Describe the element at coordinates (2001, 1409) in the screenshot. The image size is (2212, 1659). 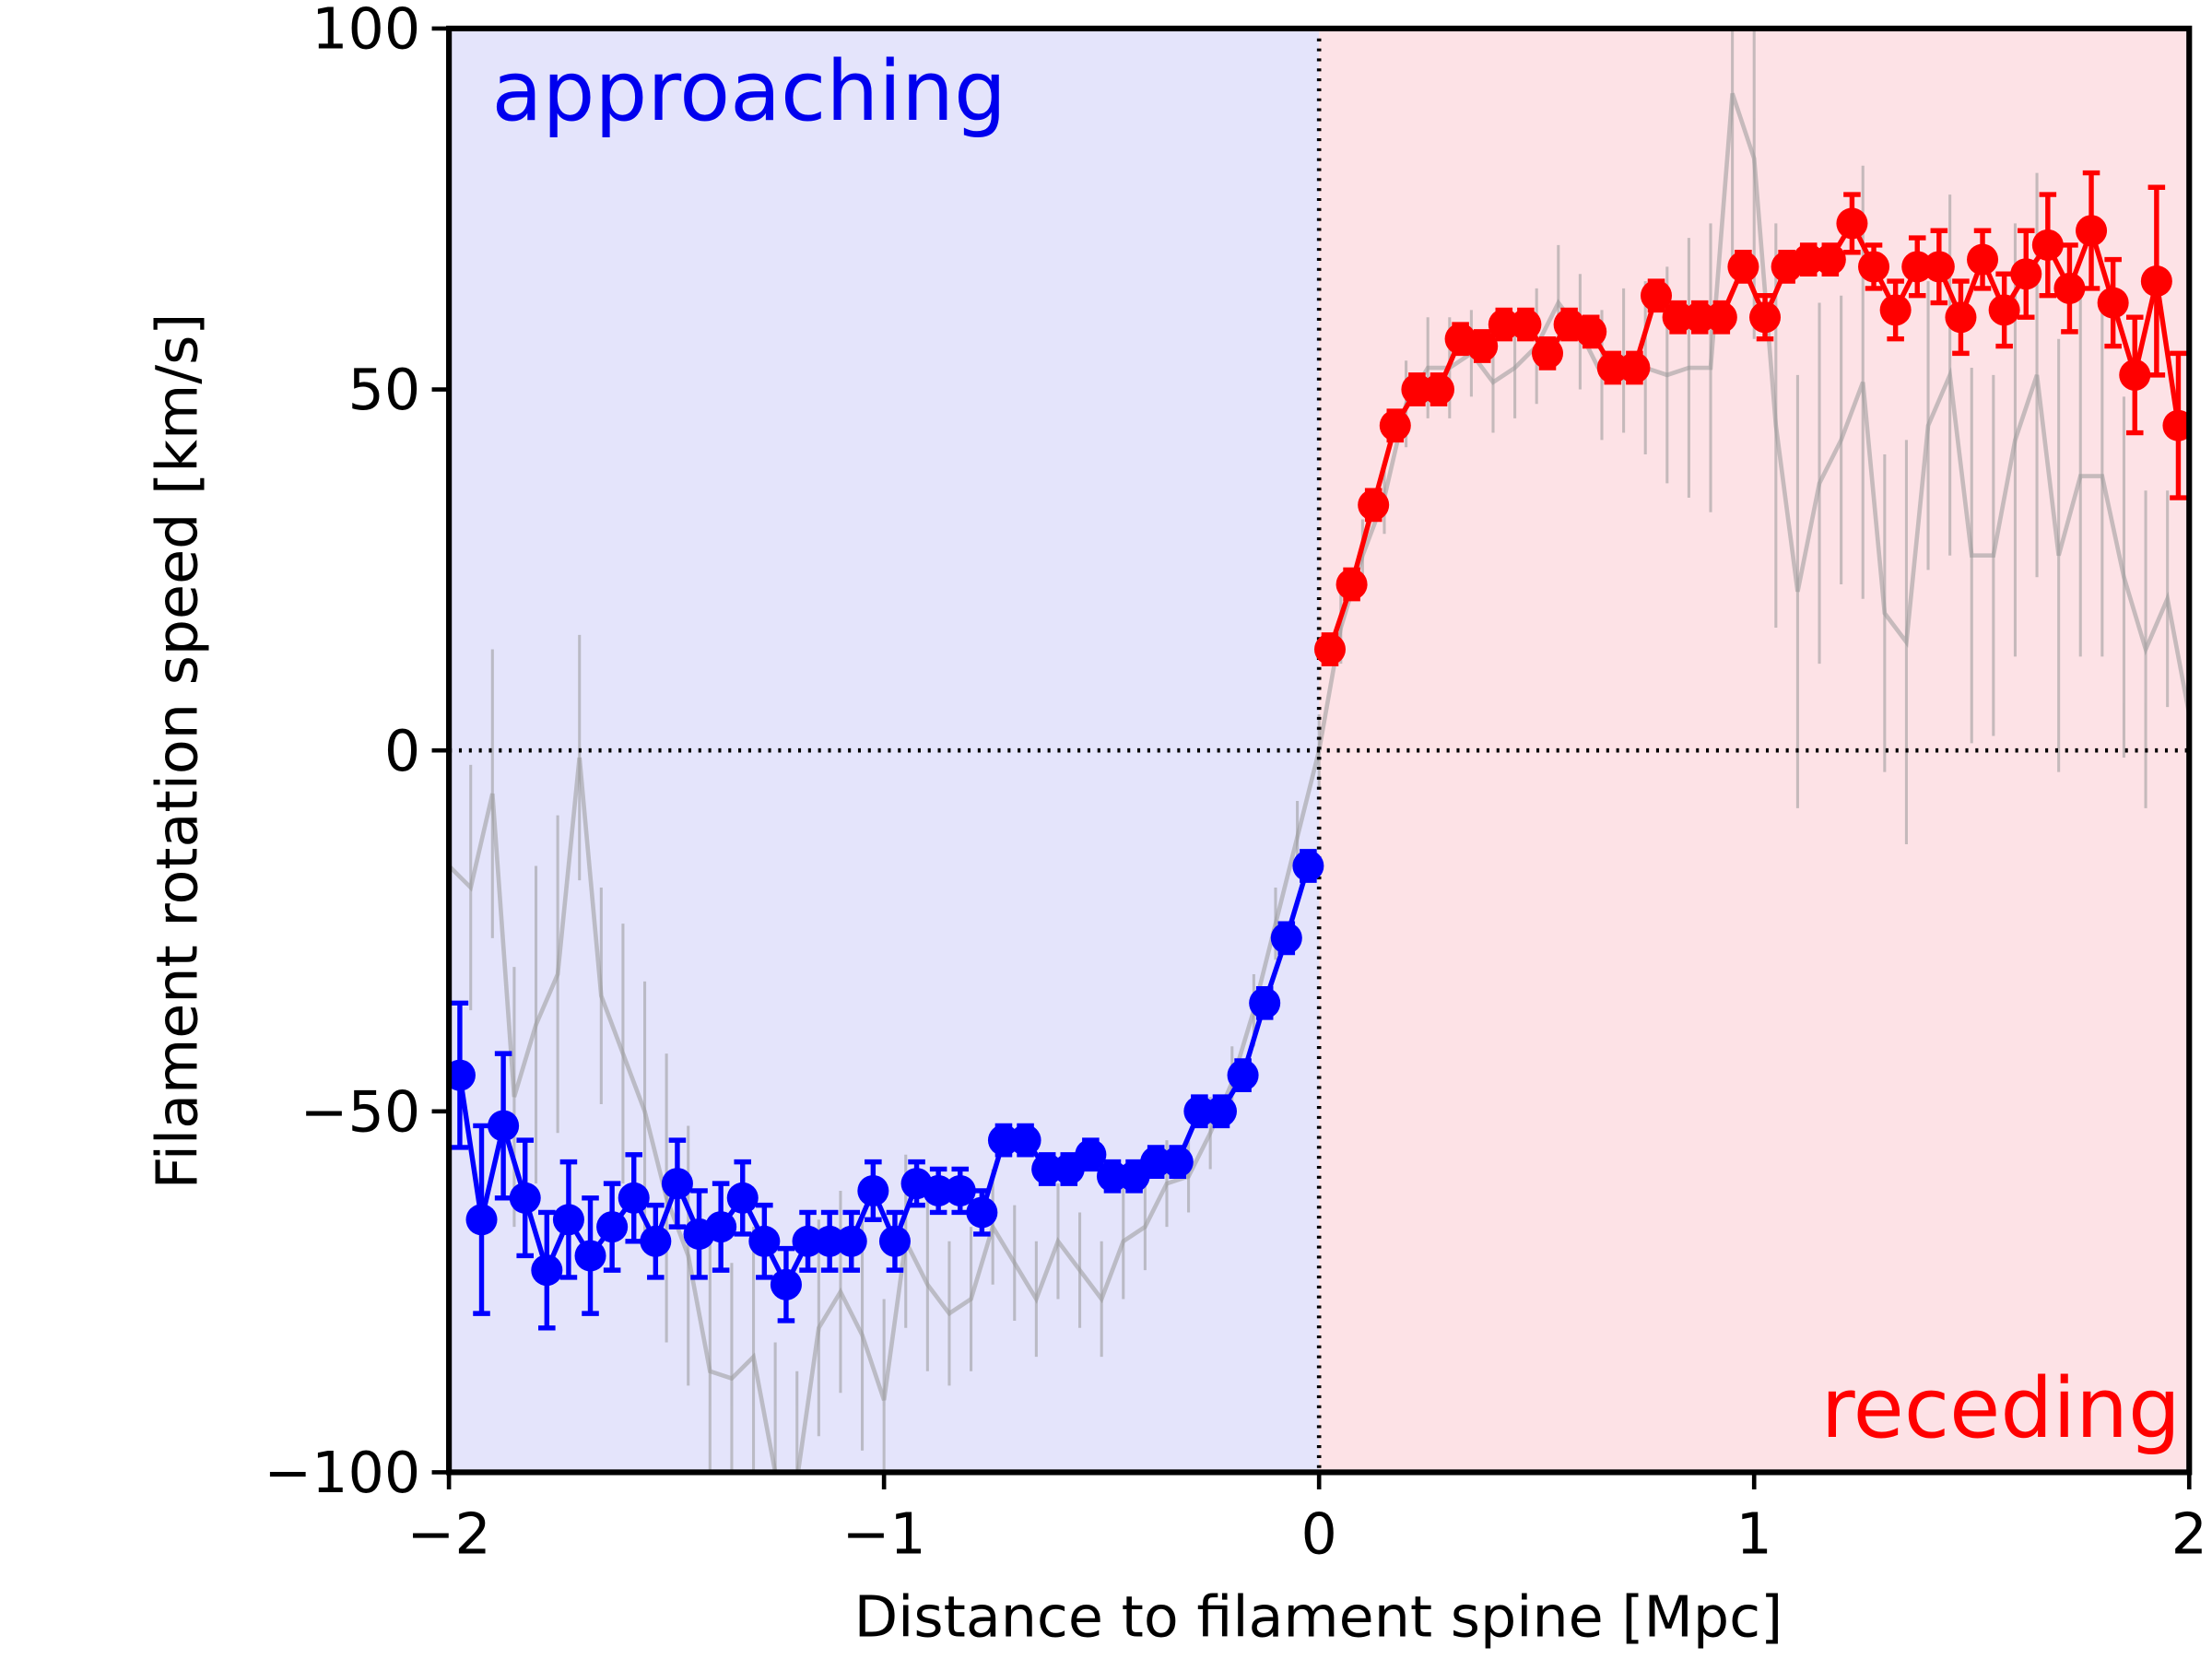
I see `annotation: receding` at that location.